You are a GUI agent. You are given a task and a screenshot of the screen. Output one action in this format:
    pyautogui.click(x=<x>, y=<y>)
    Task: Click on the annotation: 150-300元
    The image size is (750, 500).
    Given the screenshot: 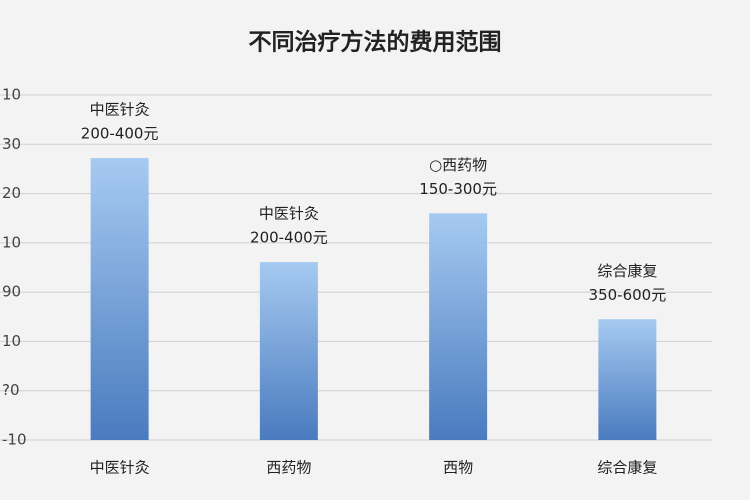 What is the action you would take?
    pyautogui.click(x=458, y=189)
    